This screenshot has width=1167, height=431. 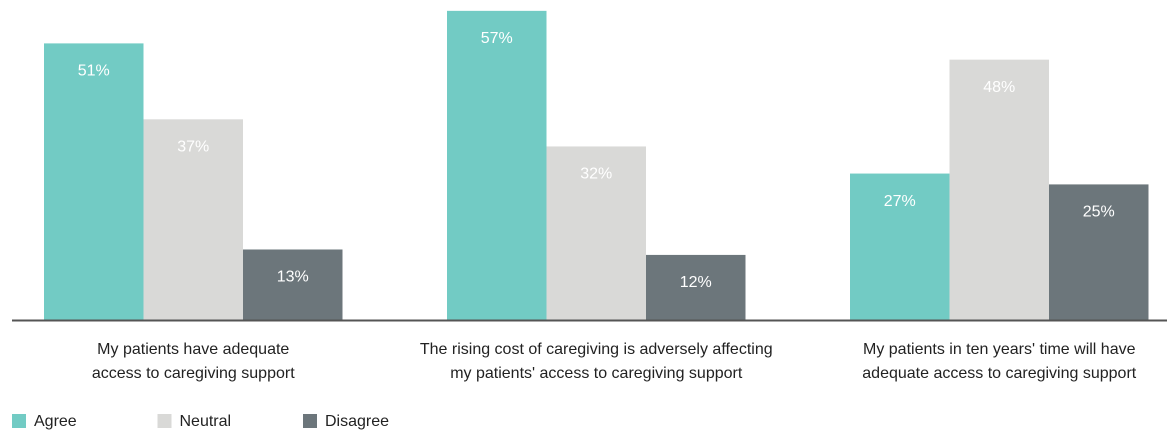 I want to click on legend-label: Disagree, so click(x=357, y=421).